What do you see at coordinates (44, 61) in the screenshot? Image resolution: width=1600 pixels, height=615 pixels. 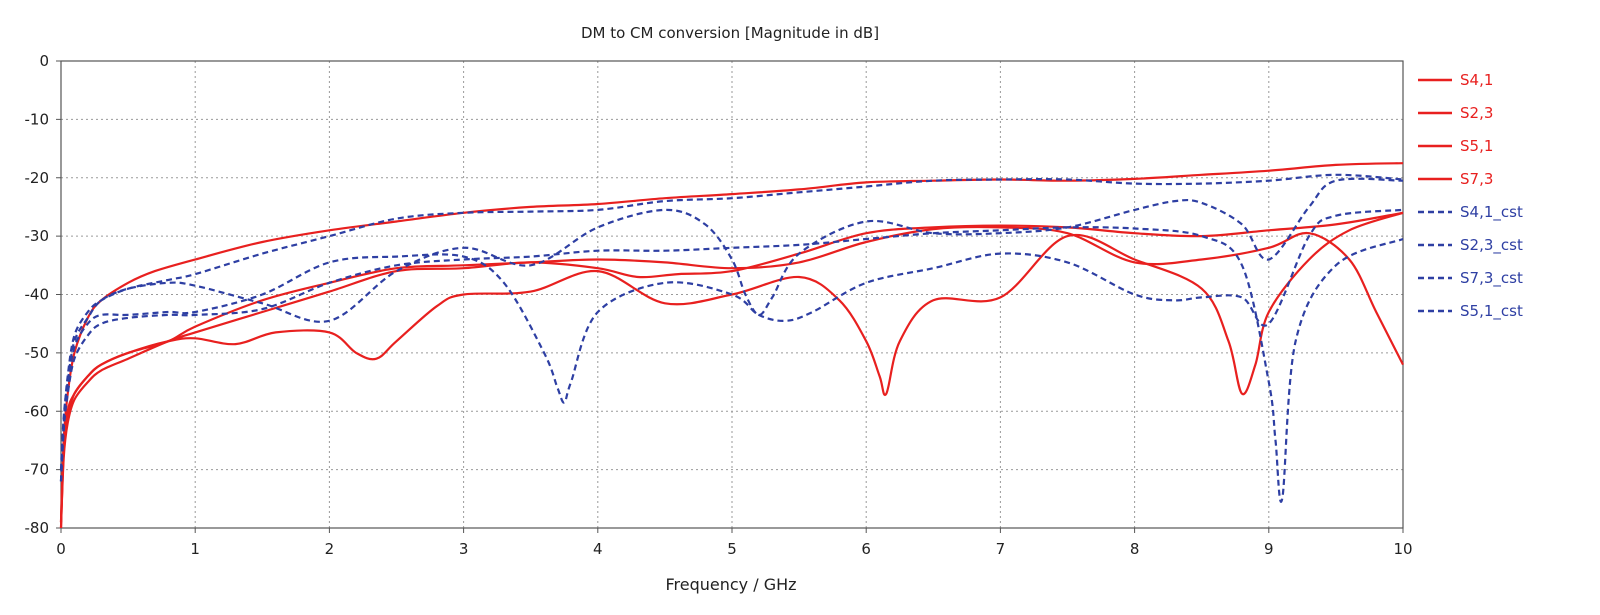 I see `y-tick-label: 0` at bounding box center [44, 61].